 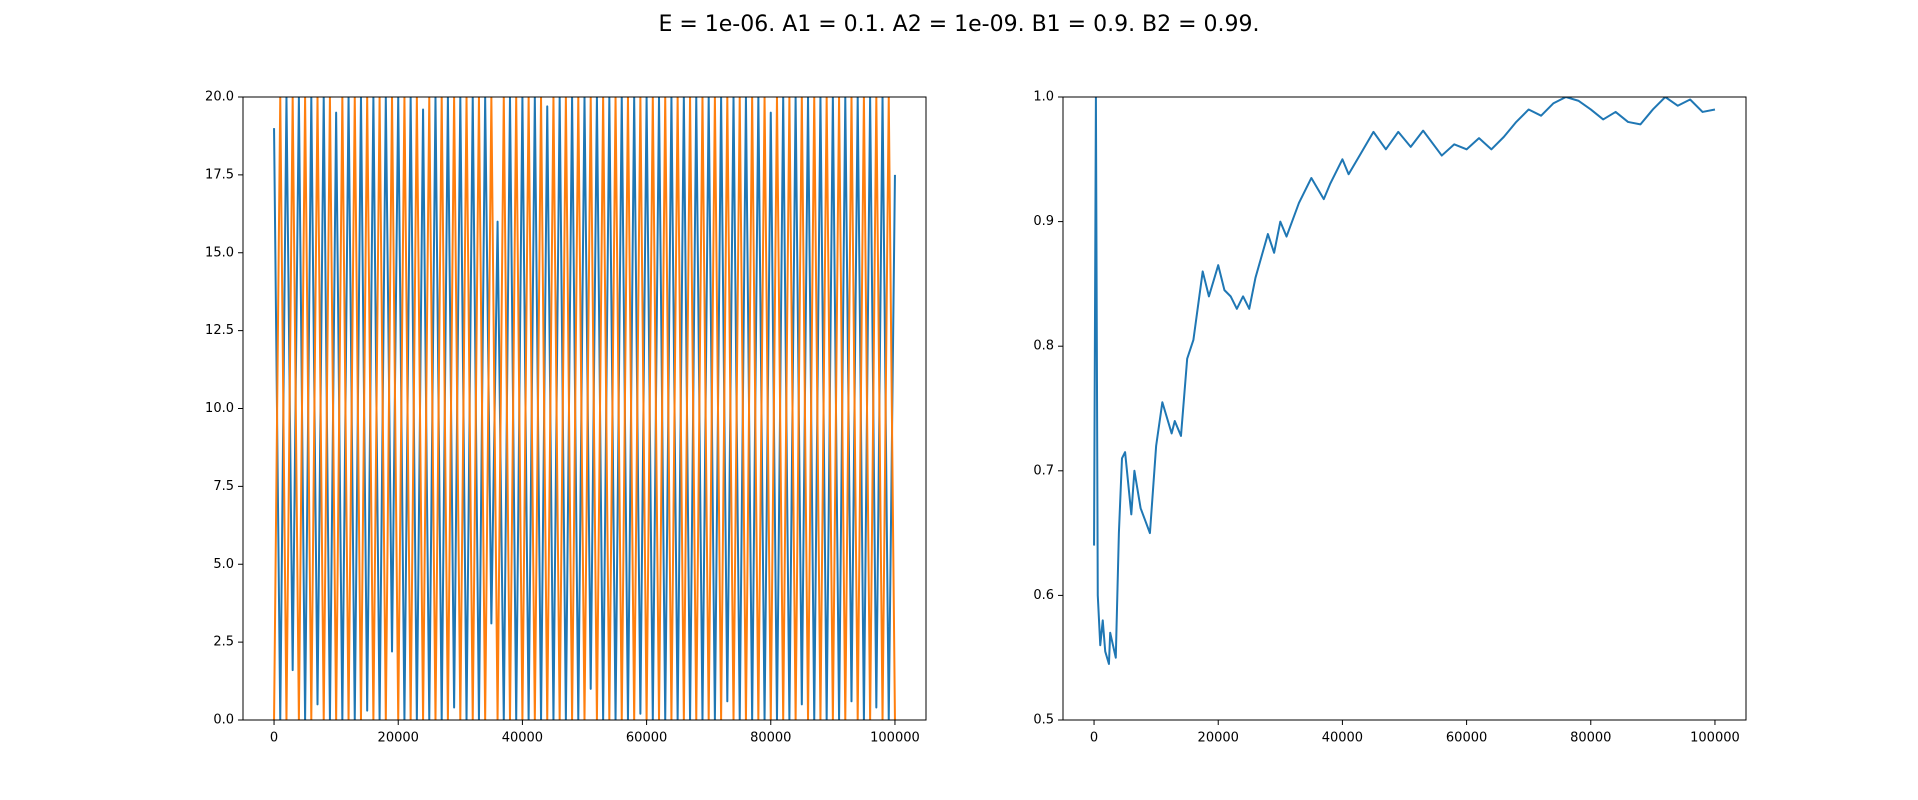 What do you see at coordinates (223, 564) in the screenshot?
I see `y-tick-label: 5.0` at bounding box center [223, 564].